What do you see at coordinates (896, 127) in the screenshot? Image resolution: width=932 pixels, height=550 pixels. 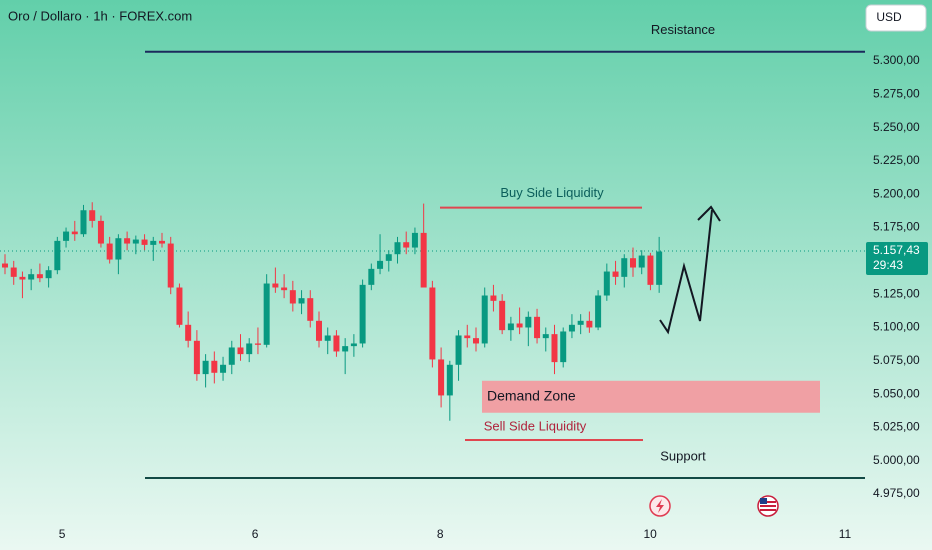 I see `y-tick-label: 5.250,00` at bounding box center [896, 127].